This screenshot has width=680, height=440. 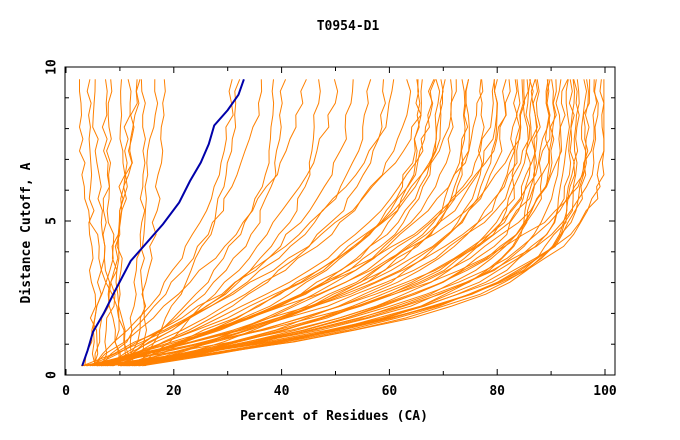 What do you see at coordinates (52, 375) in the screenshot?
I see `y-tick-label: 0` at bounding box center [52, 375].